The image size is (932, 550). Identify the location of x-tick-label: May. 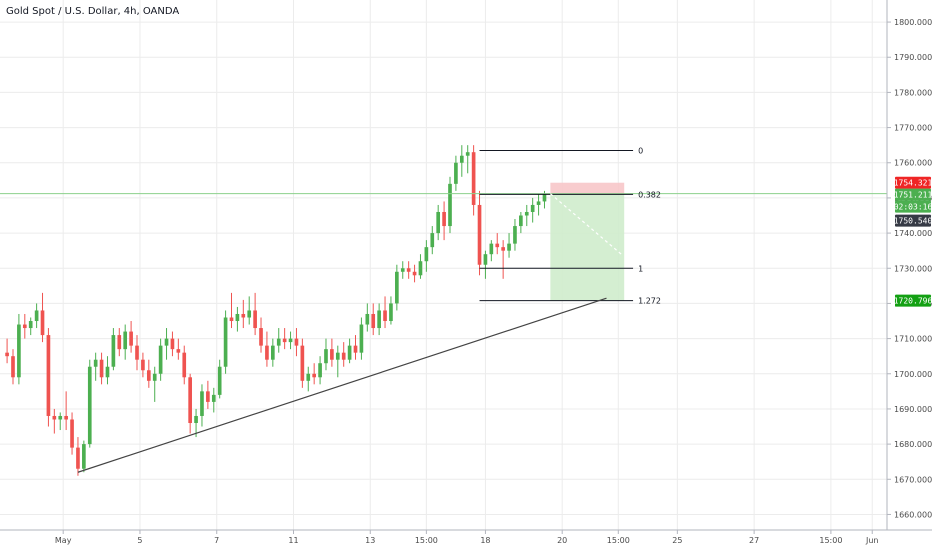
(63, 540).